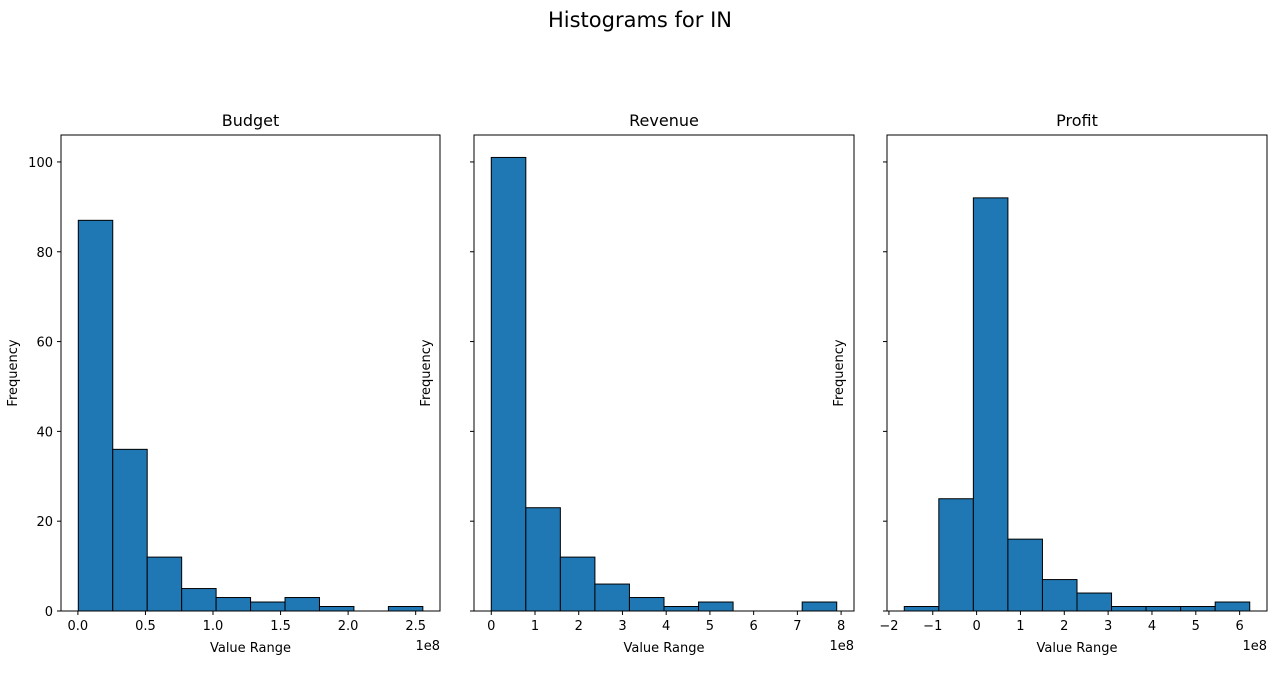 The width and height of the screenshot is (1280, 692). I want to click on x-tick-label: 0.0, so click(78, 626).